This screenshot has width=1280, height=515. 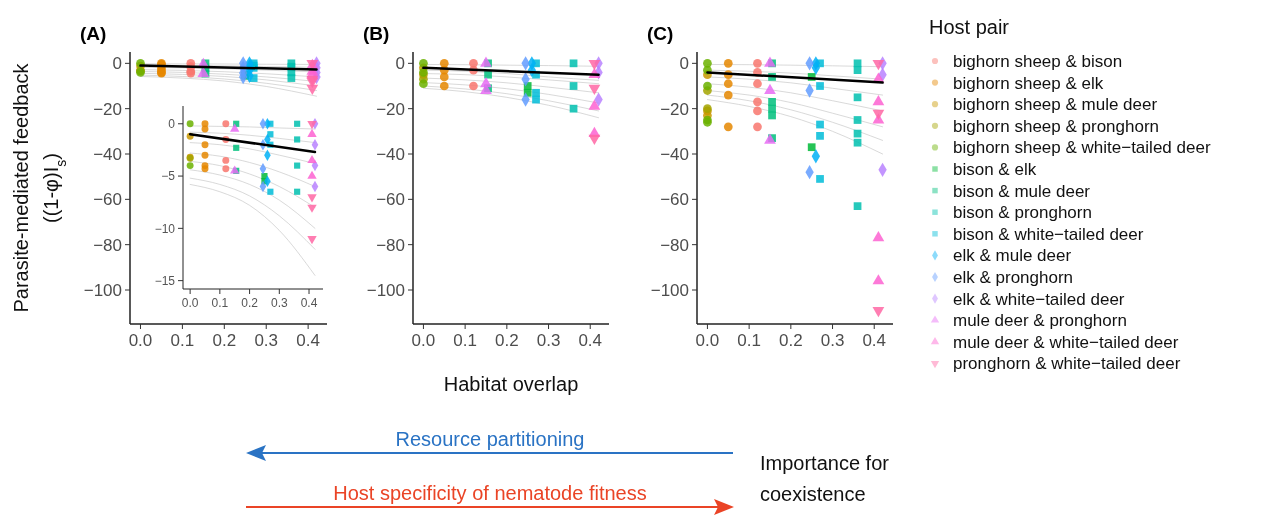 What do you see at coordinates (511, 384) in the screenshot?
I see `x-axis-title: Habitat overlap` at bounding box center [511, 384].